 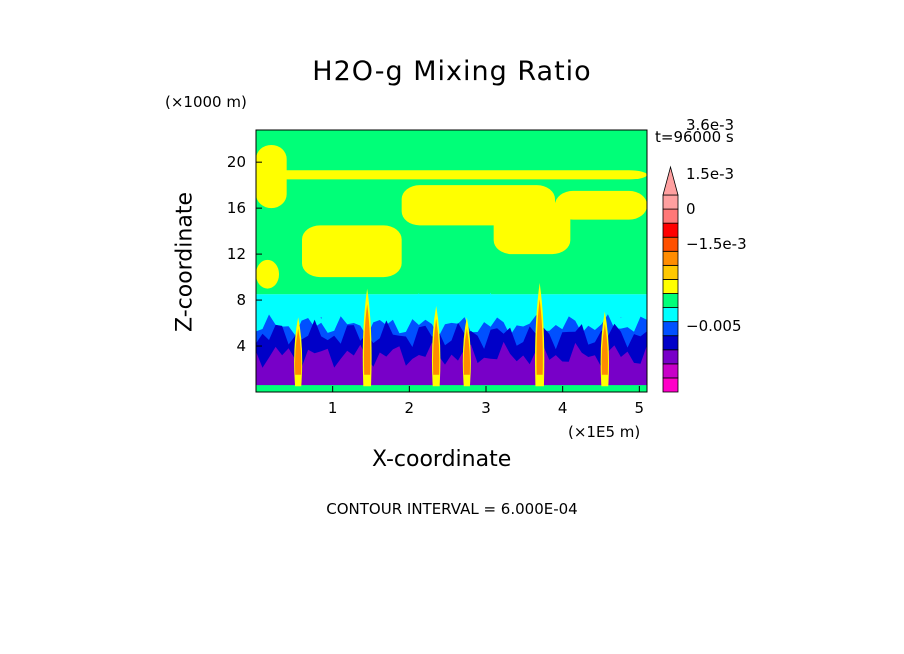 What do you see at coordinates (694, 137) in the screenshot?
I see `time-label: t=96000 s` at bounding box center [694, 137].